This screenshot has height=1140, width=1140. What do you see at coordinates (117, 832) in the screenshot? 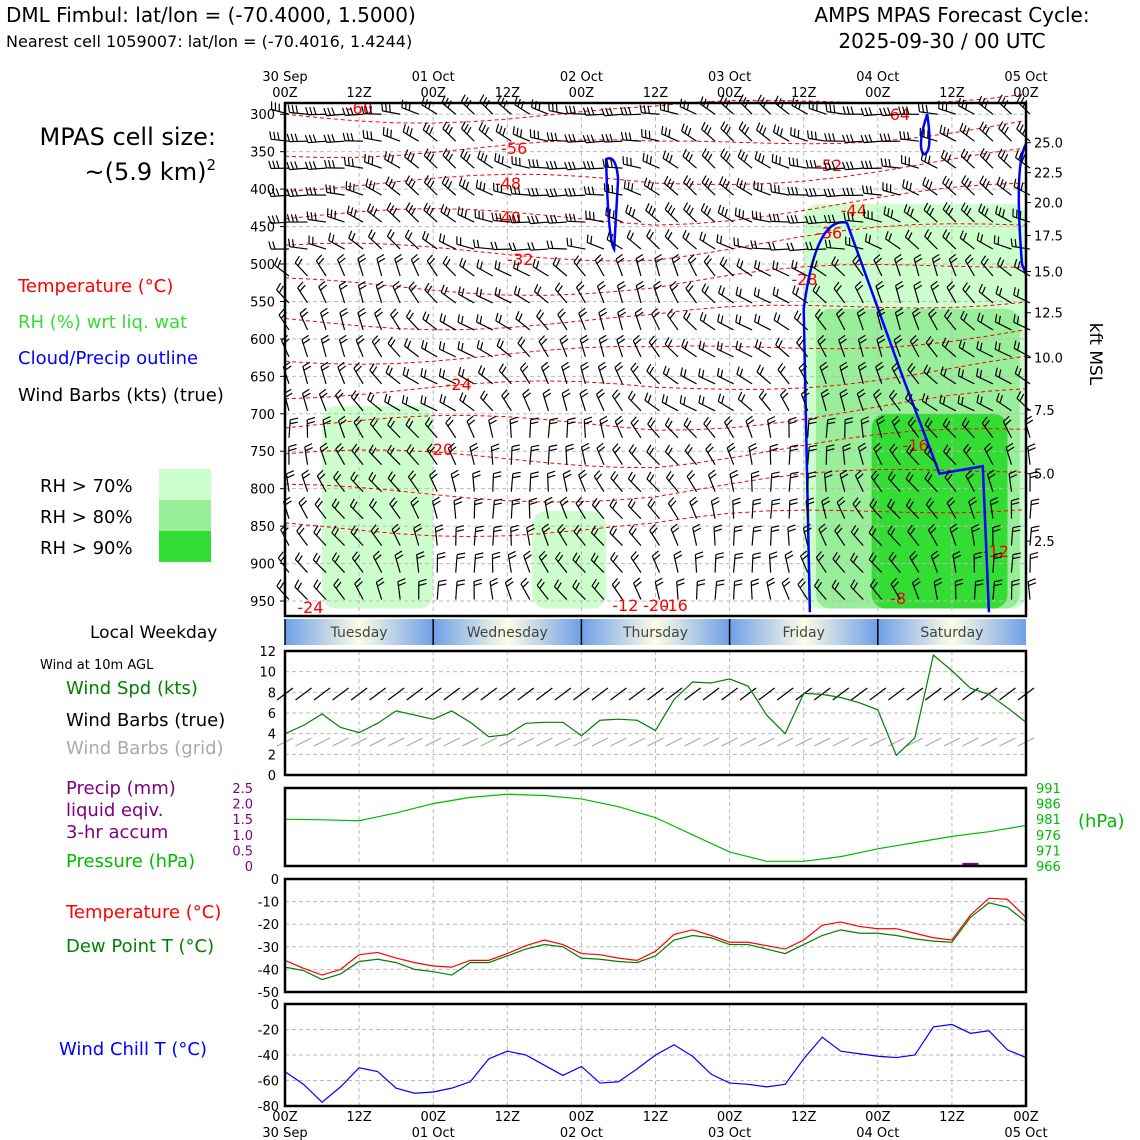
I see `precip-label-3: 3-hr accum` at bounding box center [117, 832].